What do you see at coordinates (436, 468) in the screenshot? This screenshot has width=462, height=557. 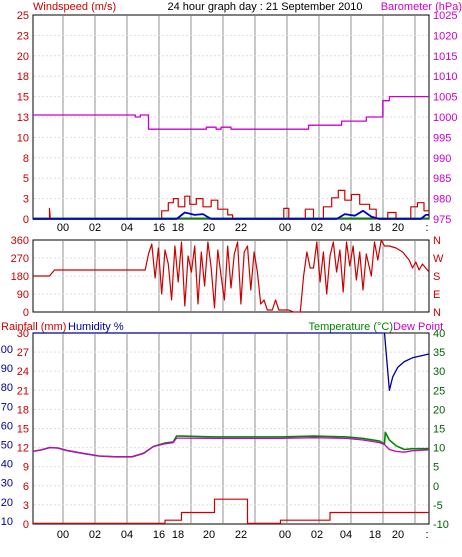 I see `temperature-tick-3: 5` at bounding box center [436, 468].